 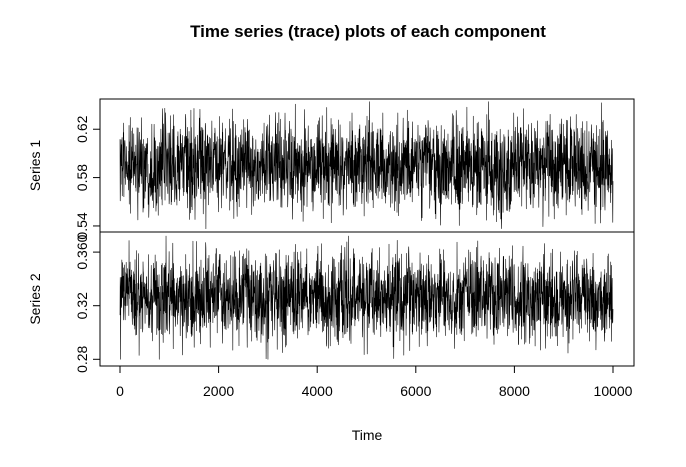 I want to click on series-1-y-tick-label: 0.54, so click(x=82, y=225).